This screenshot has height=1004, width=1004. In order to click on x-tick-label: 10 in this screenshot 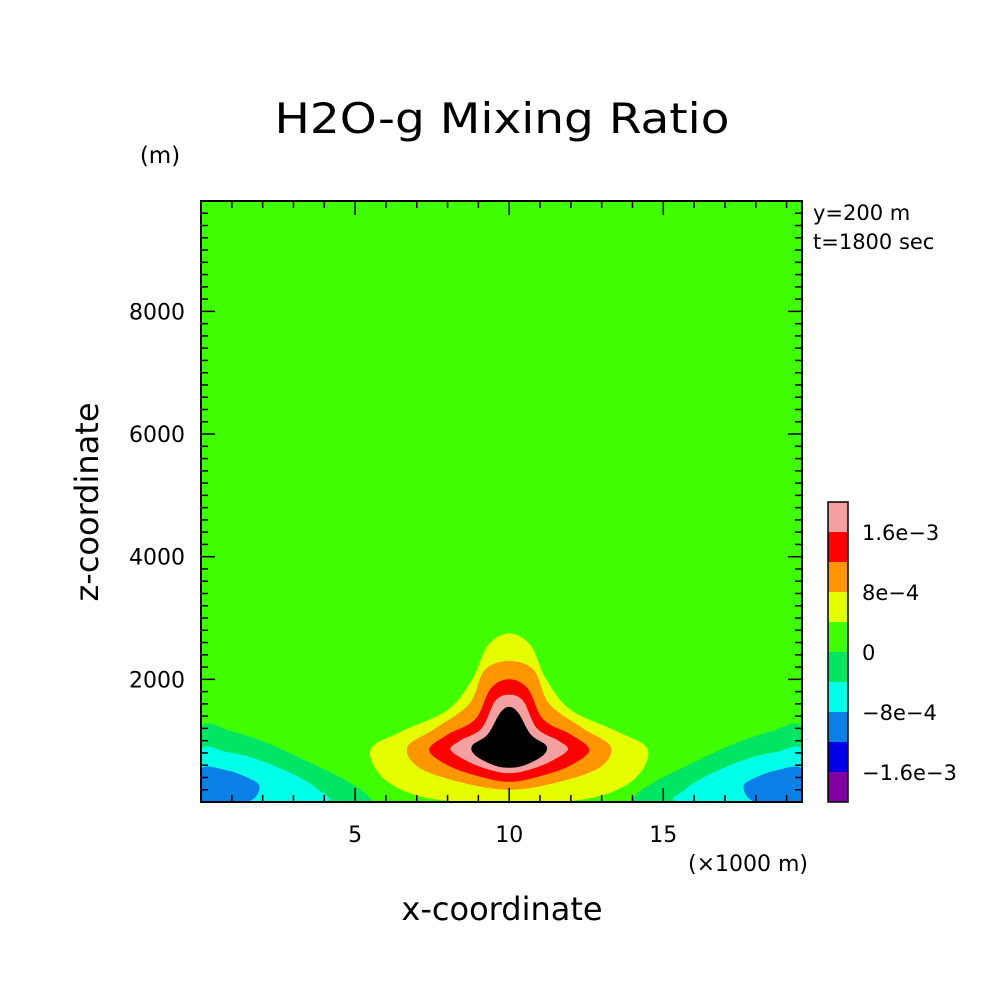, I will do `click(509, 835)`.